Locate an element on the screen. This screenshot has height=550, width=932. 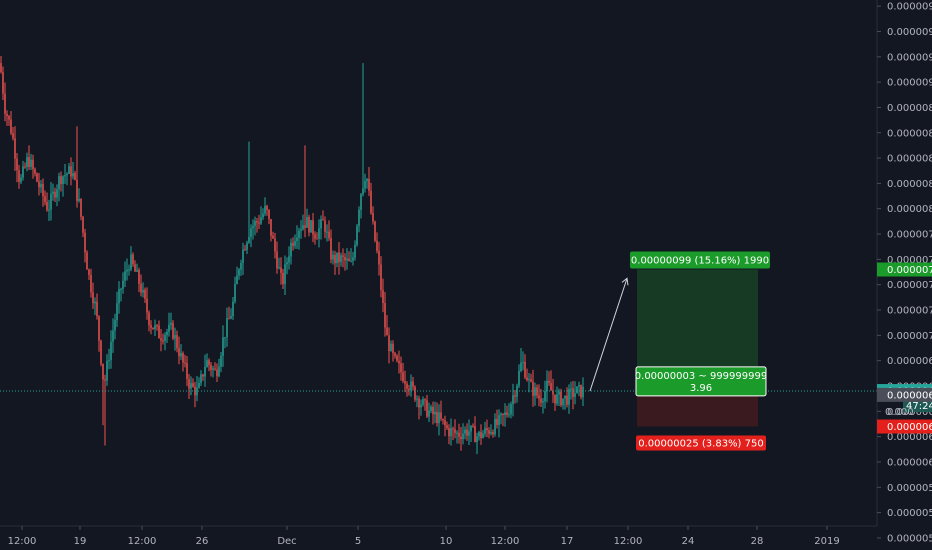
target-badge is located at coordinates (700, 260).